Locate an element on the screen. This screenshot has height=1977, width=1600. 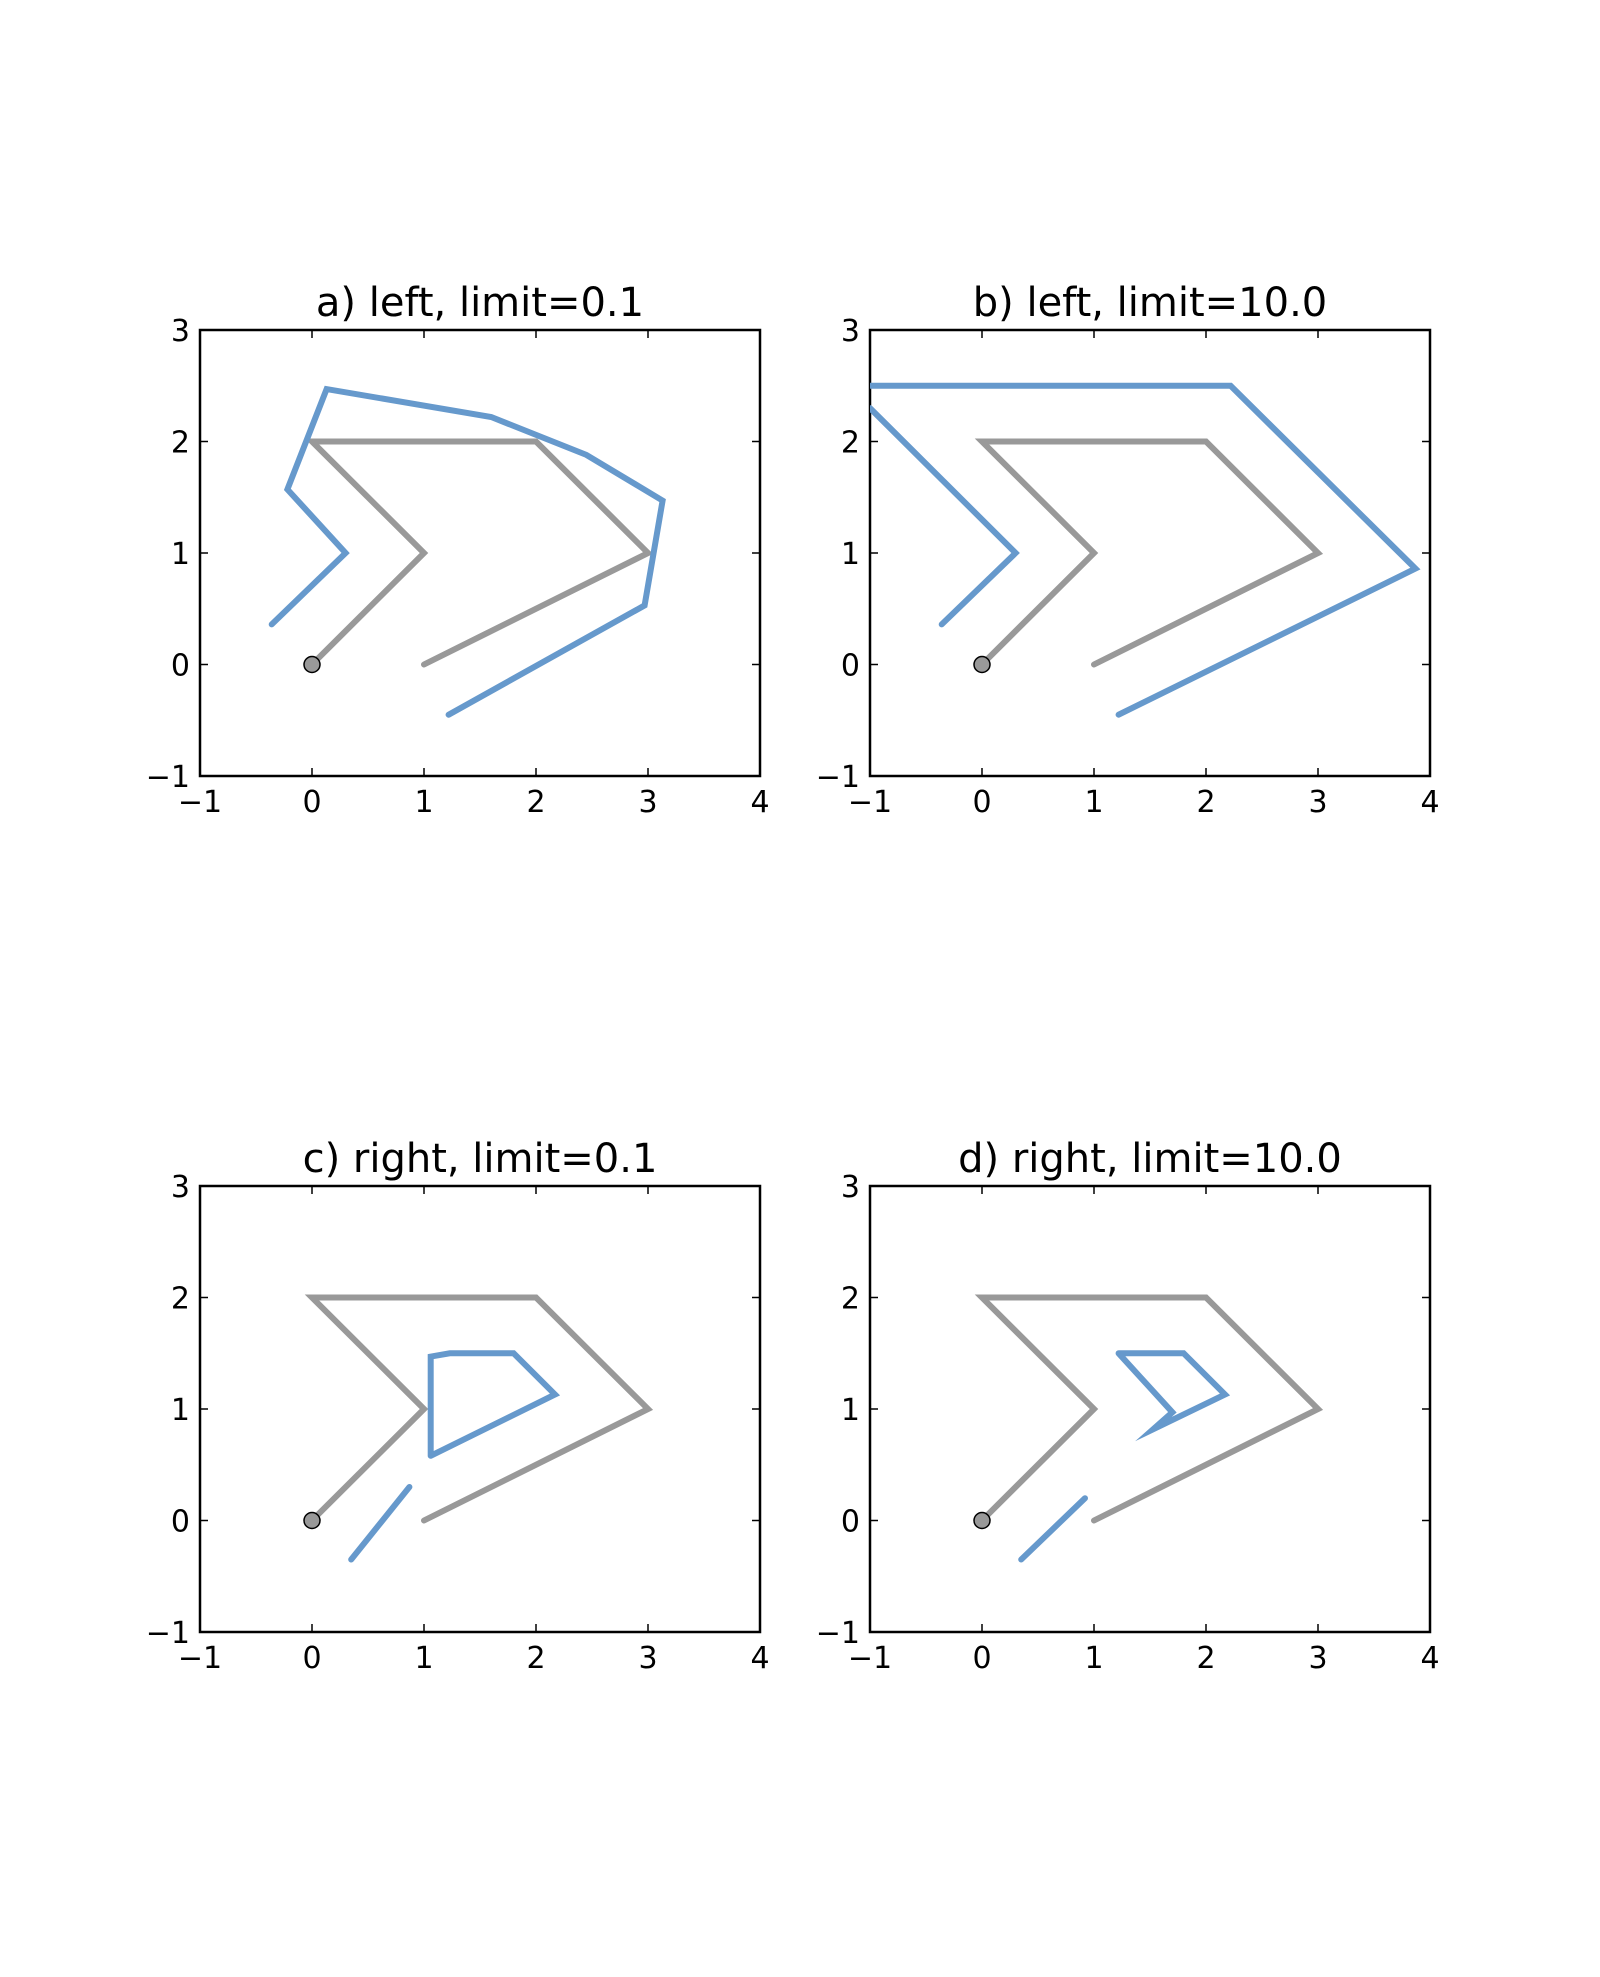
subplot-title: b) left, limit=10.0 is located at coordinates (1150, 303).